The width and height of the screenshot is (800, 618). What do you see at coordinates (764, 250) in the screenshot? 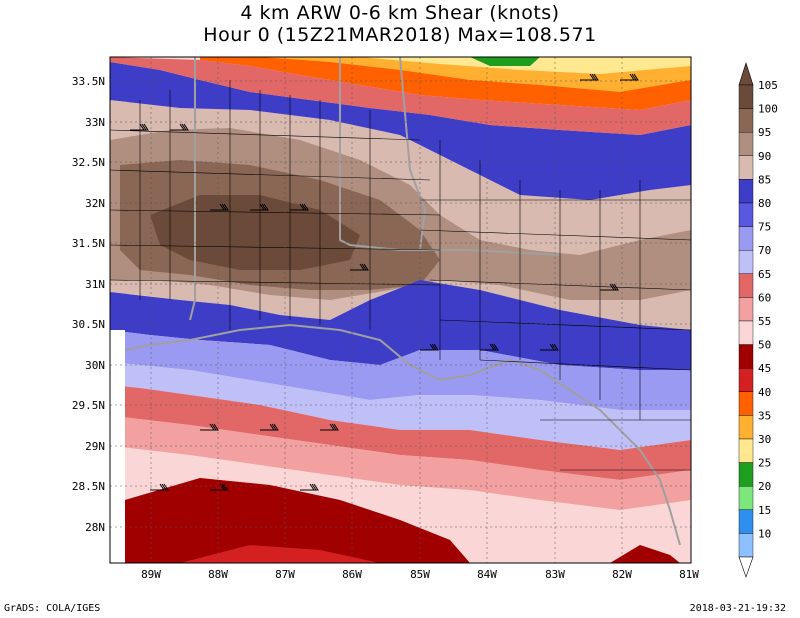
I see `colorbar-label: 70` at bounding box center [764, 250].